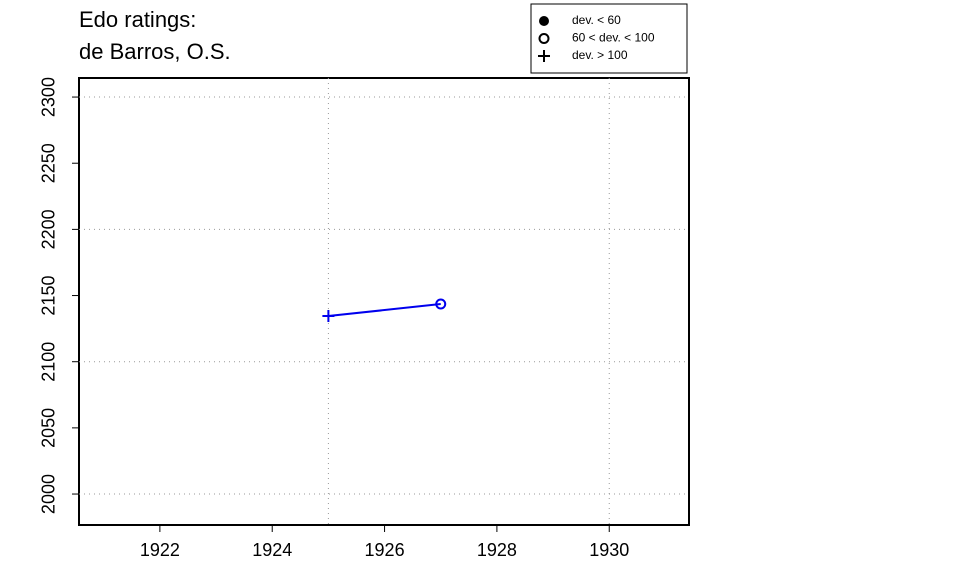  I want to click on line, so click(384, 310).